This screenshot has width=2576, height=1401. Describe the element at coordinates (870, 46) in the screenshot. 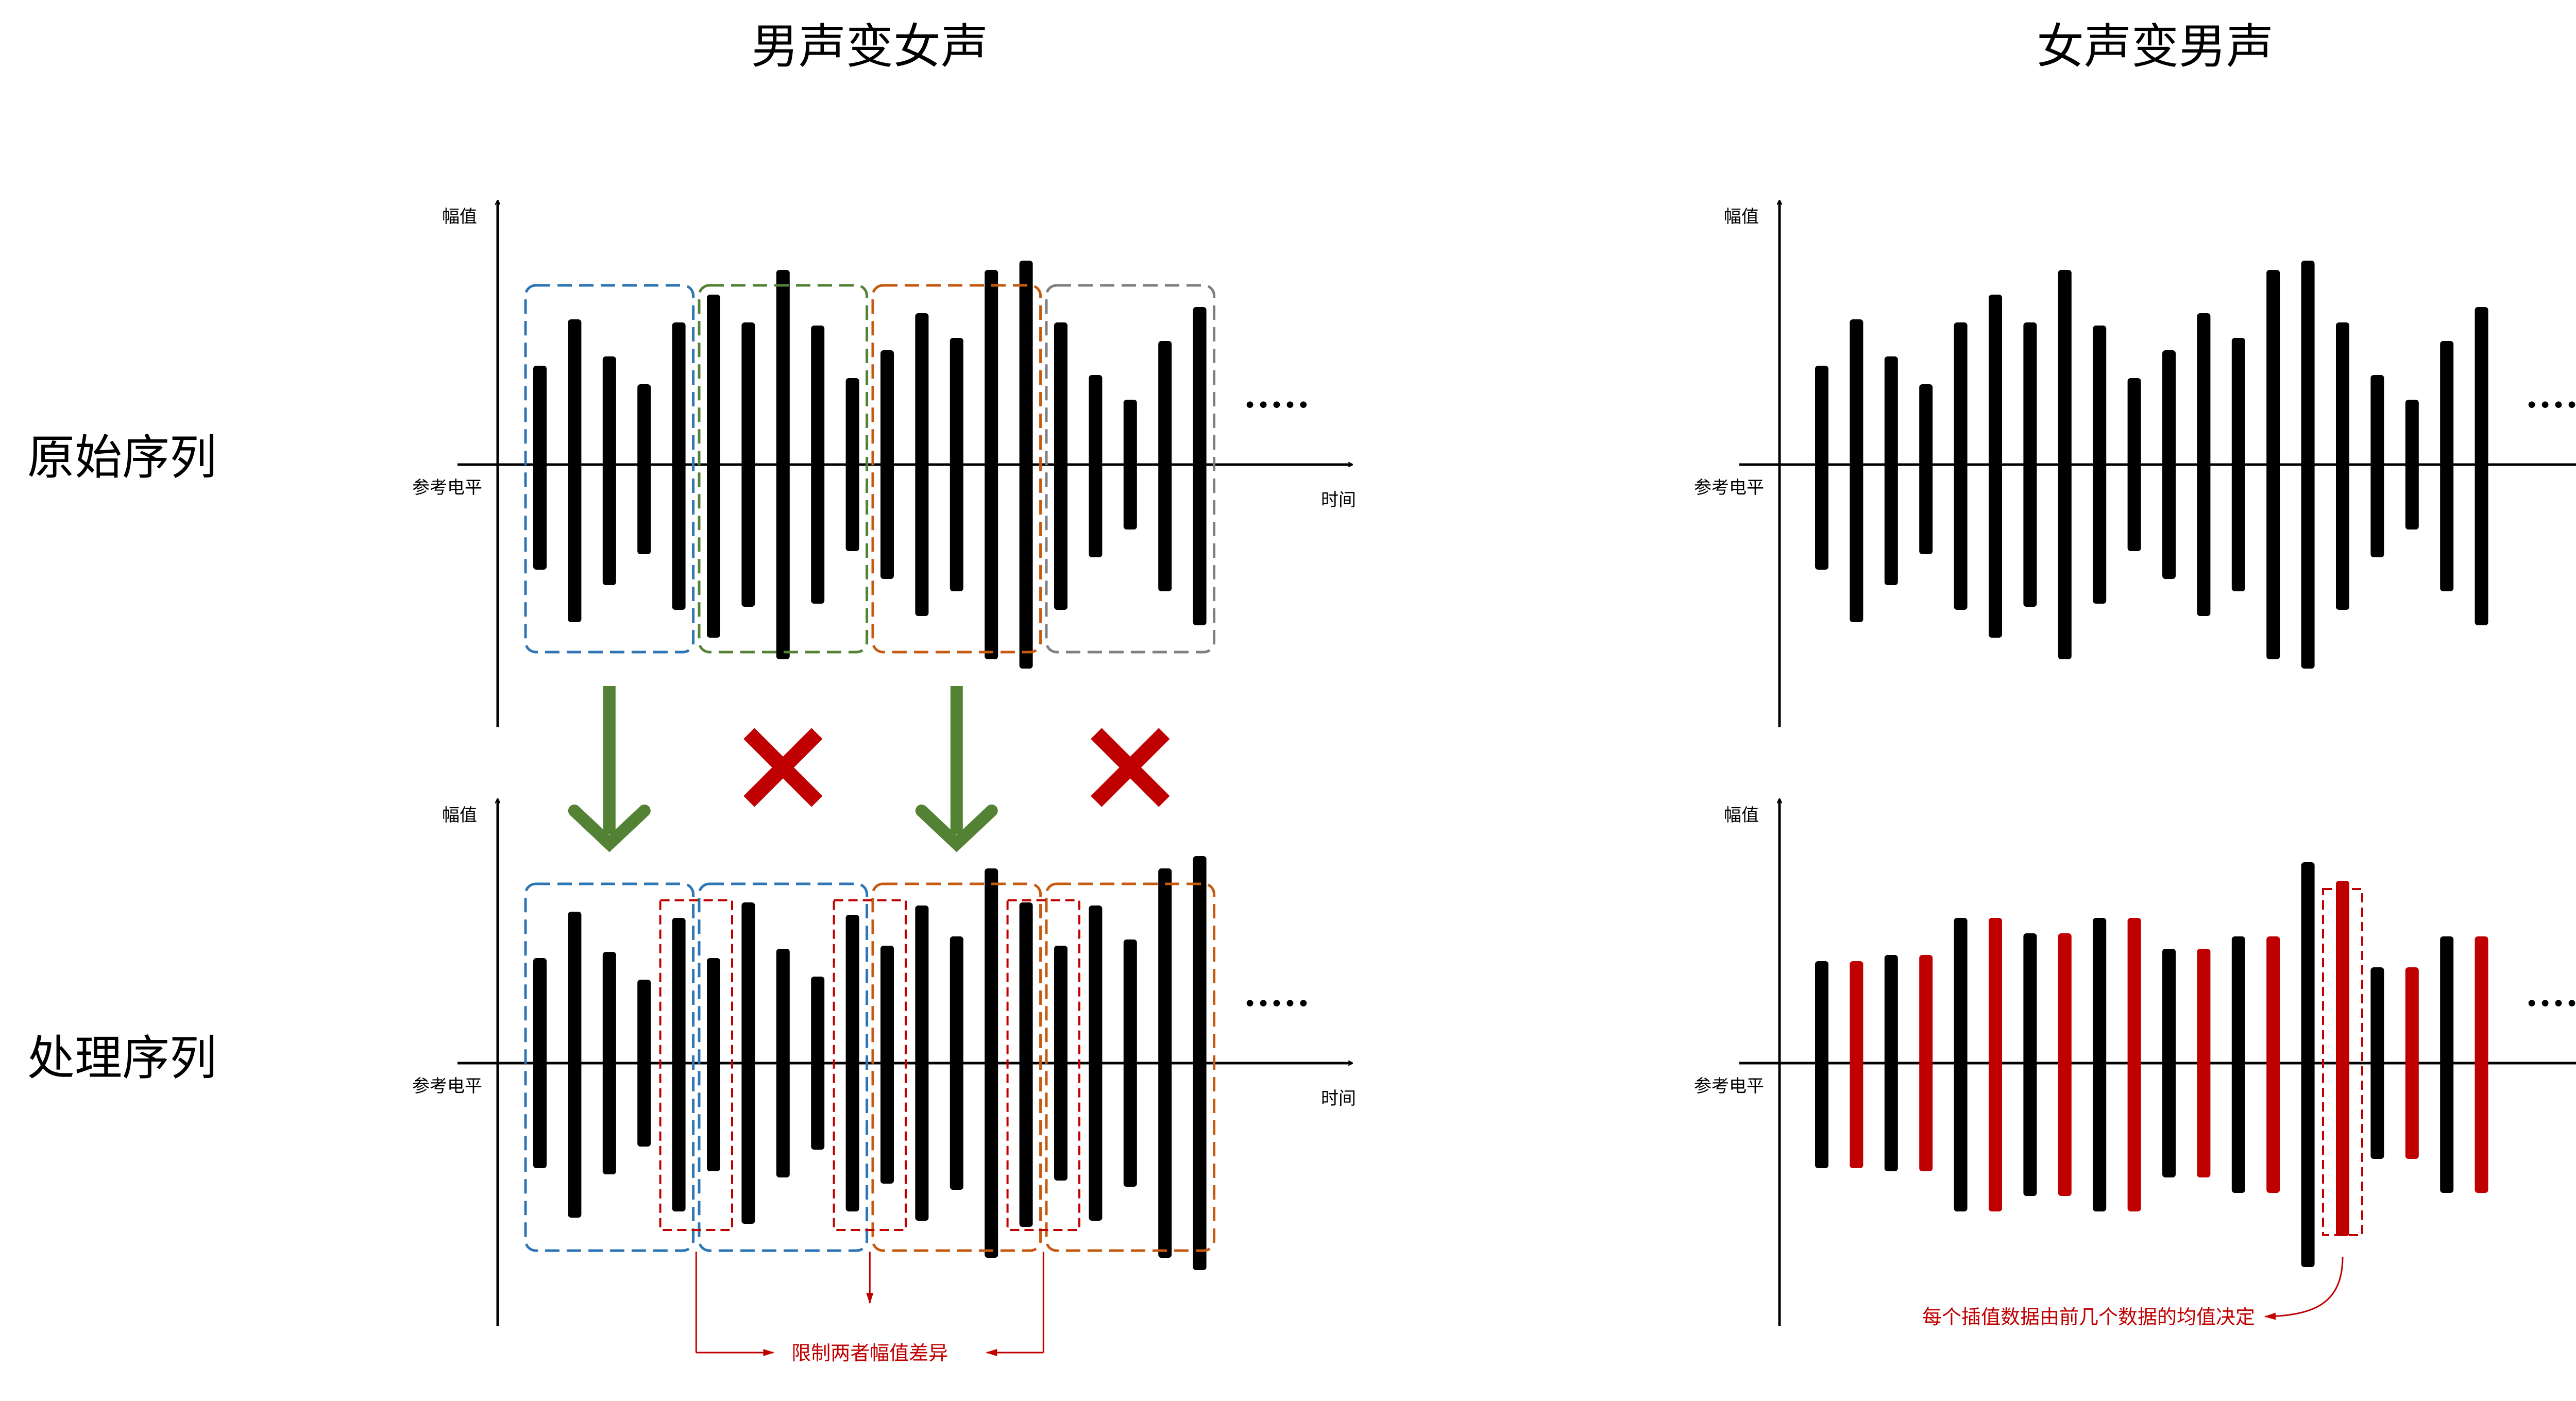

I see `left-title: 男声变女声` at that location.